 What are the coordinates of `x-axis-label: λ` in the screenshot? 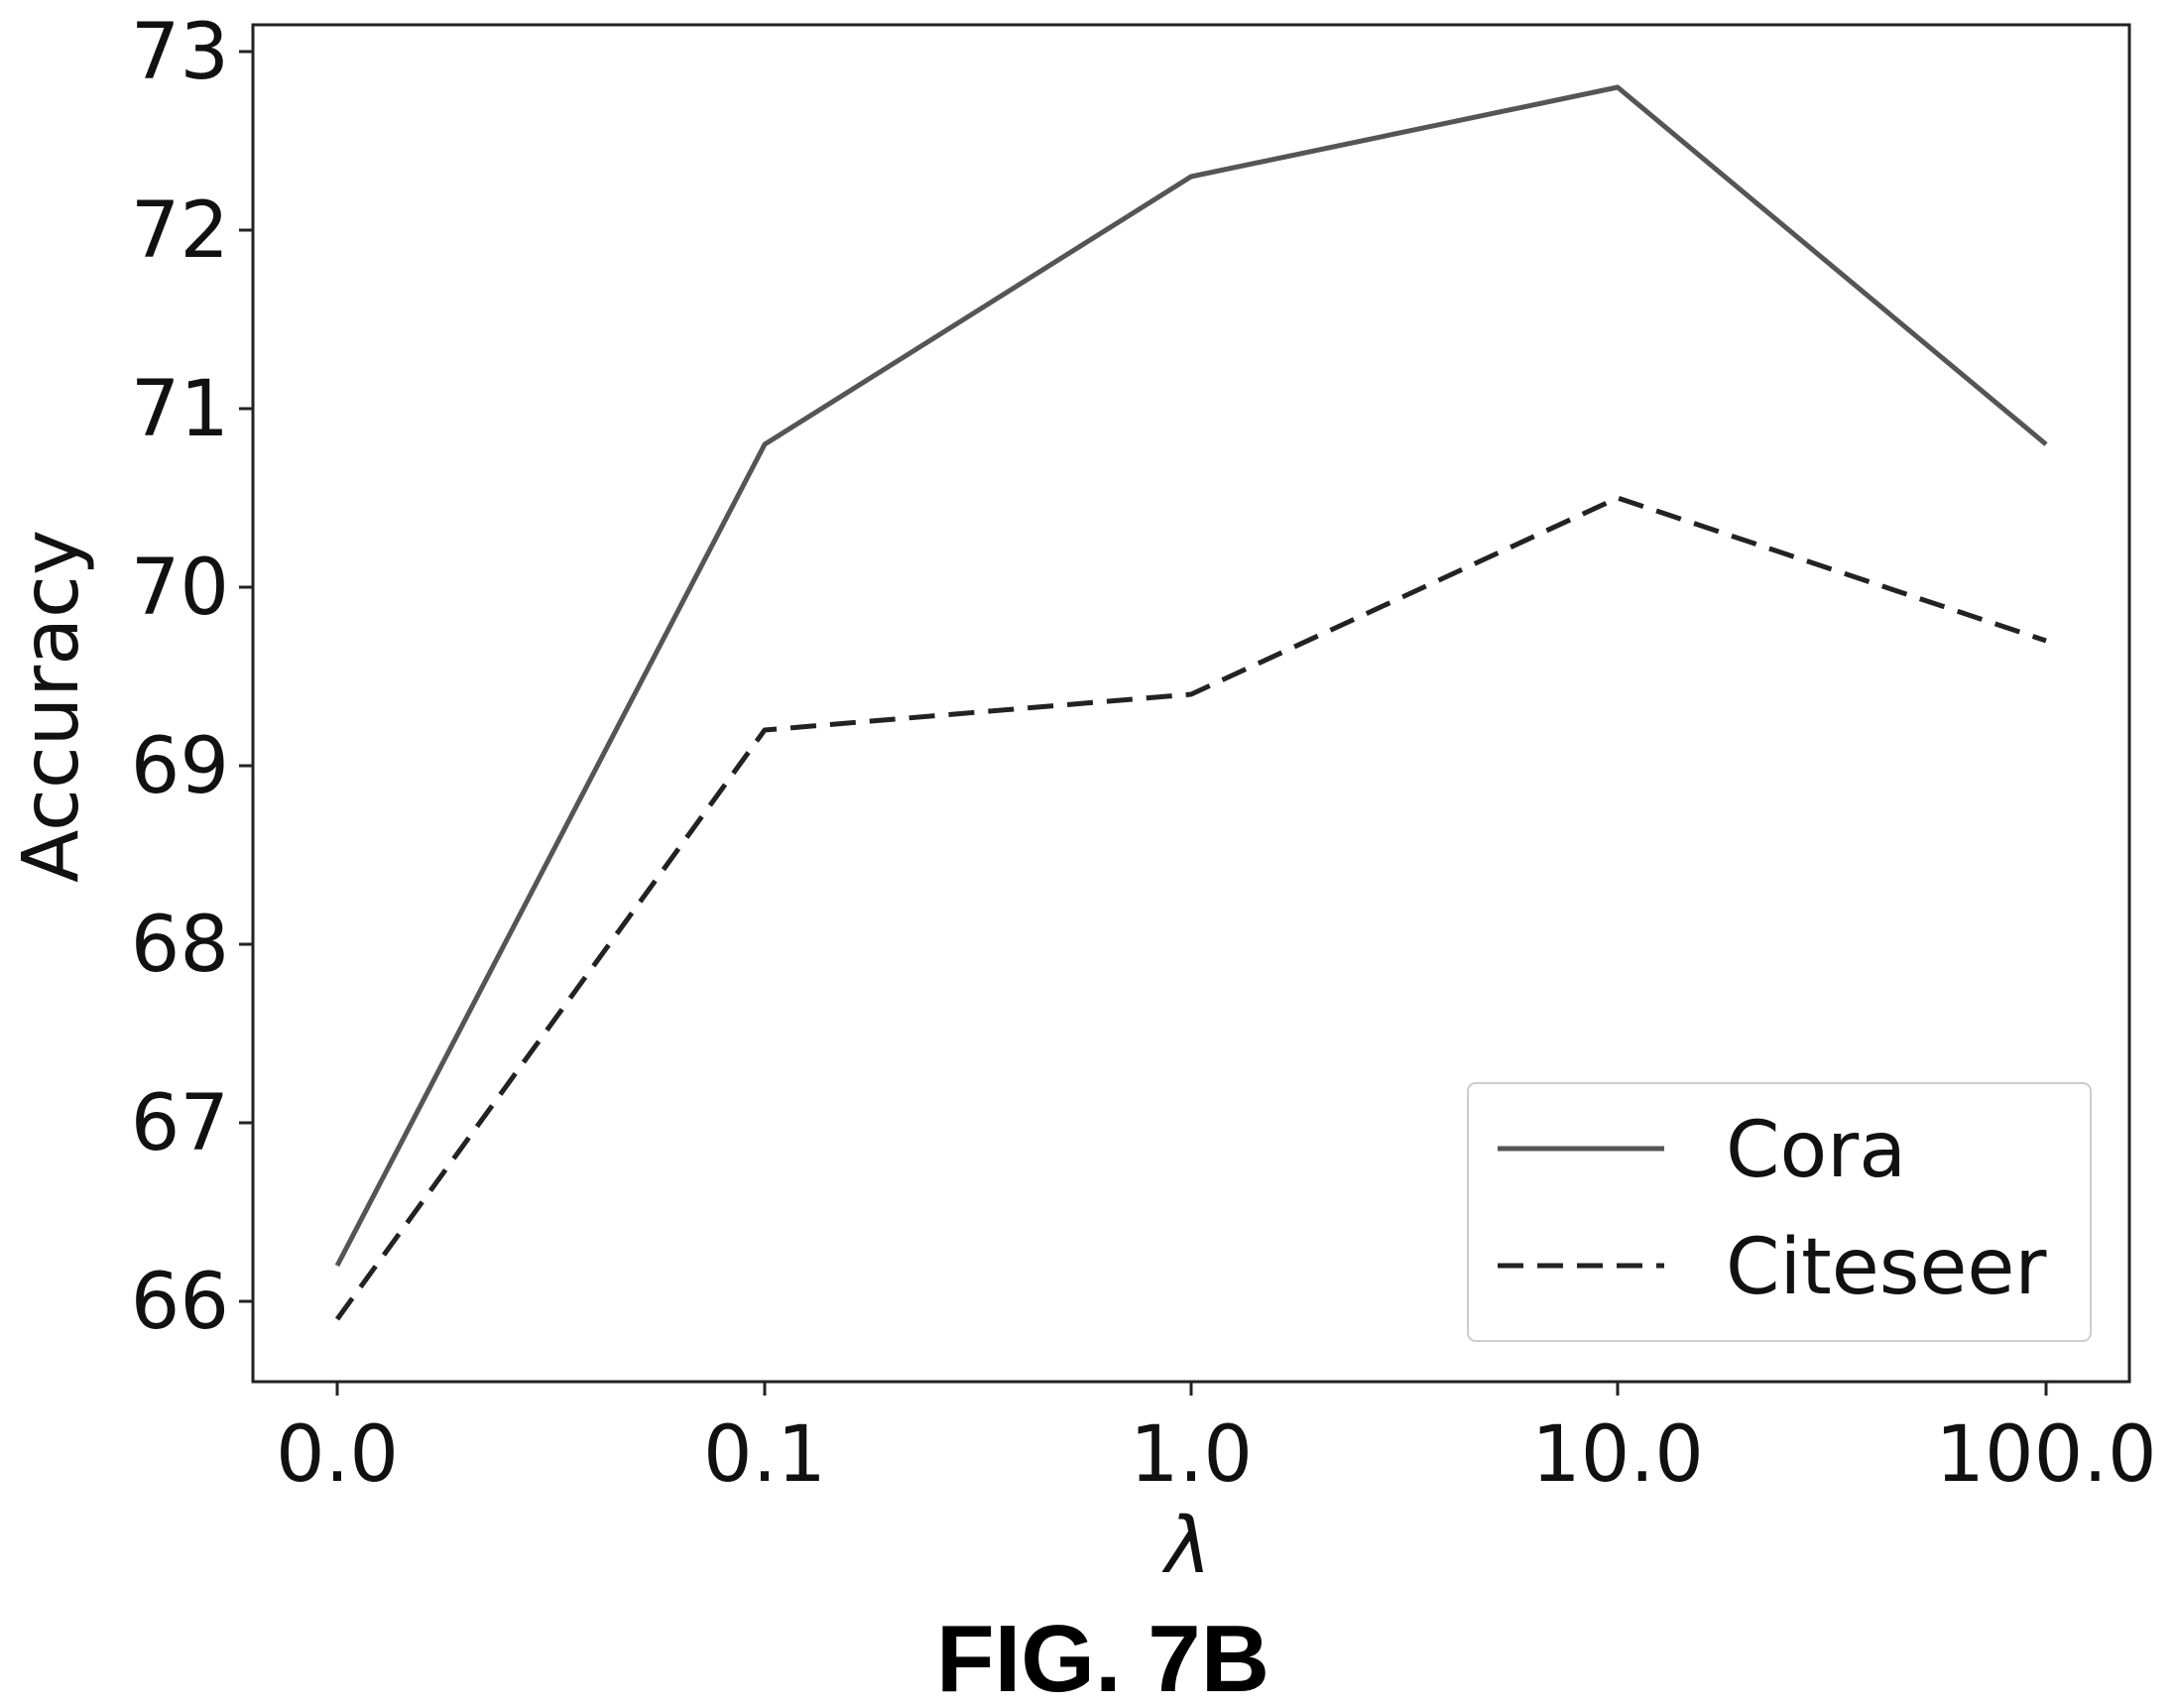 It's located at (1186, 1546).